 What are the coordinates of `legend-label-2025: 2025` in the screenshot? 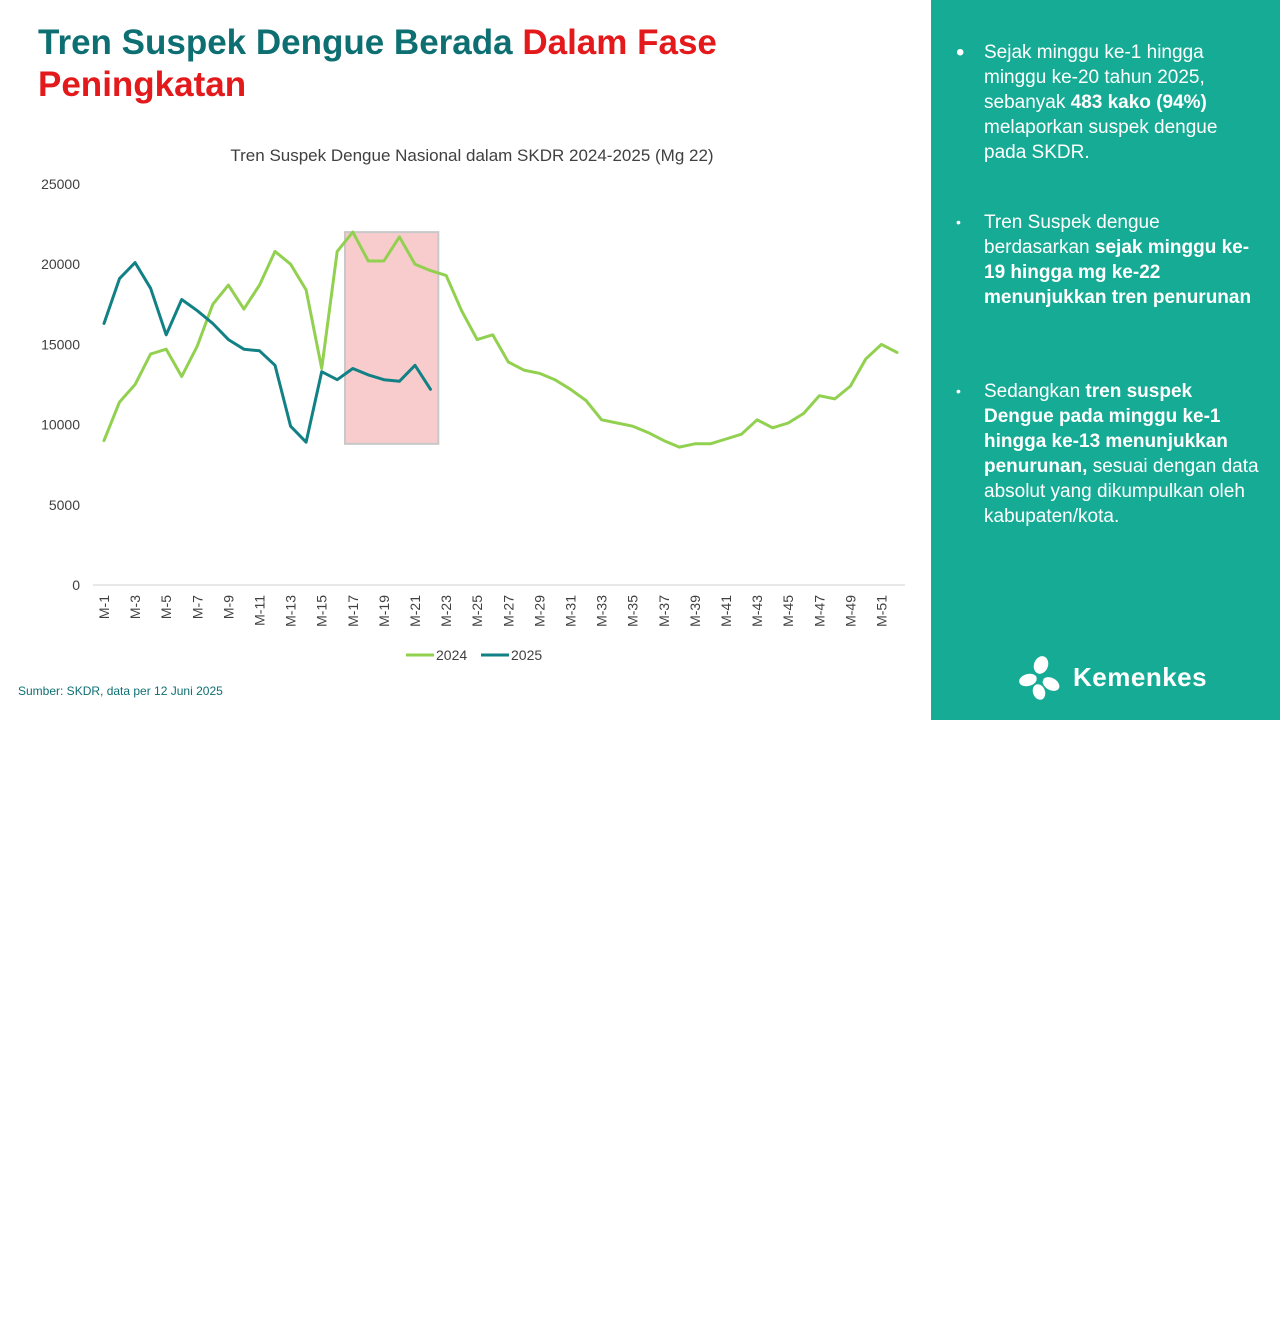 It's located at (526, 655).